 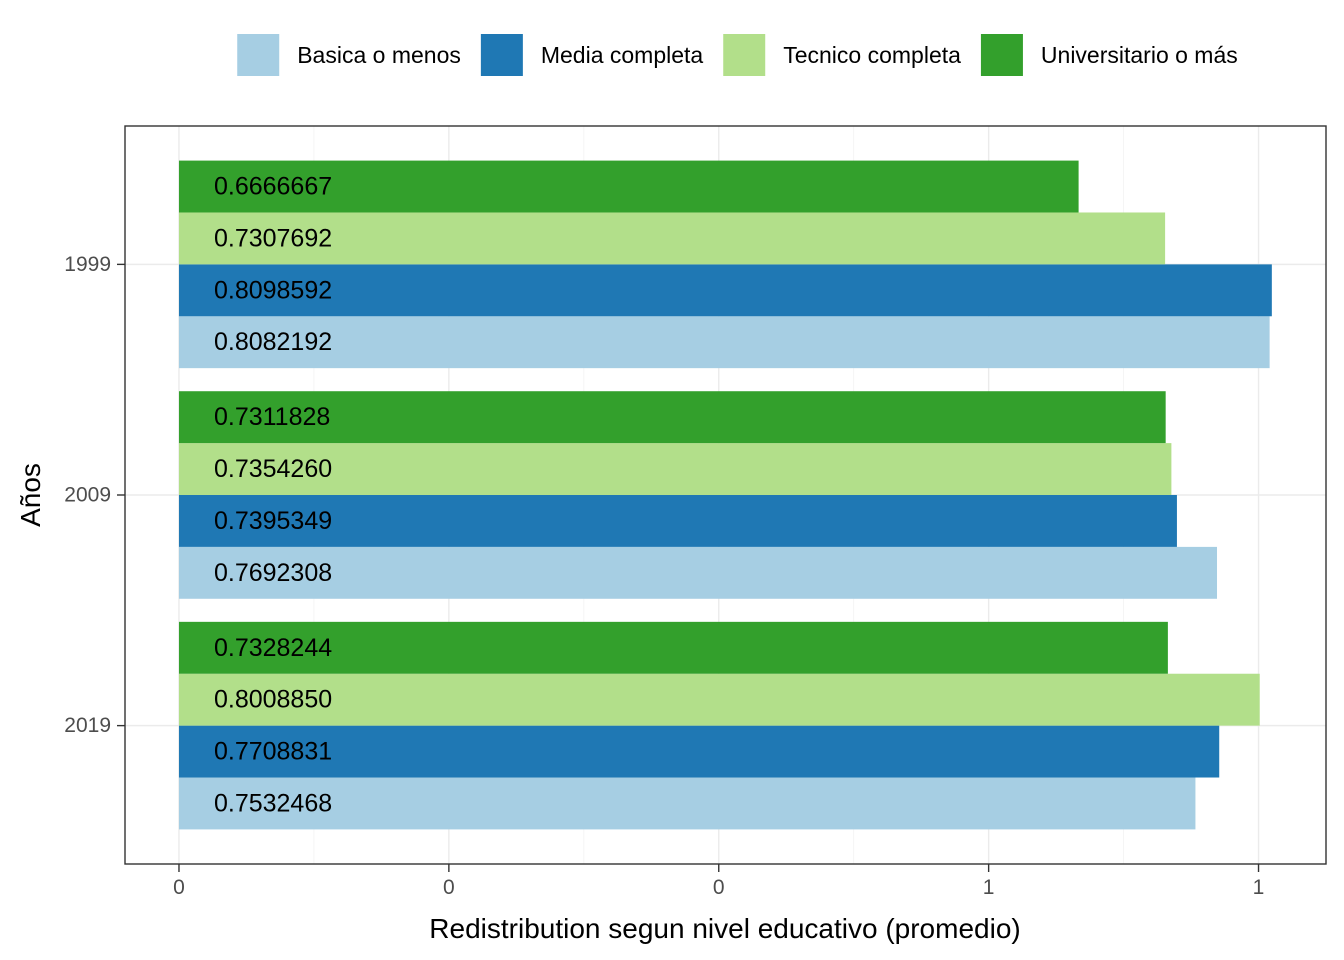 What do you see at coordinates (273, 803) in the screenshot?
I see `data-label: 0.7532468` at bounding box center [273, 803].